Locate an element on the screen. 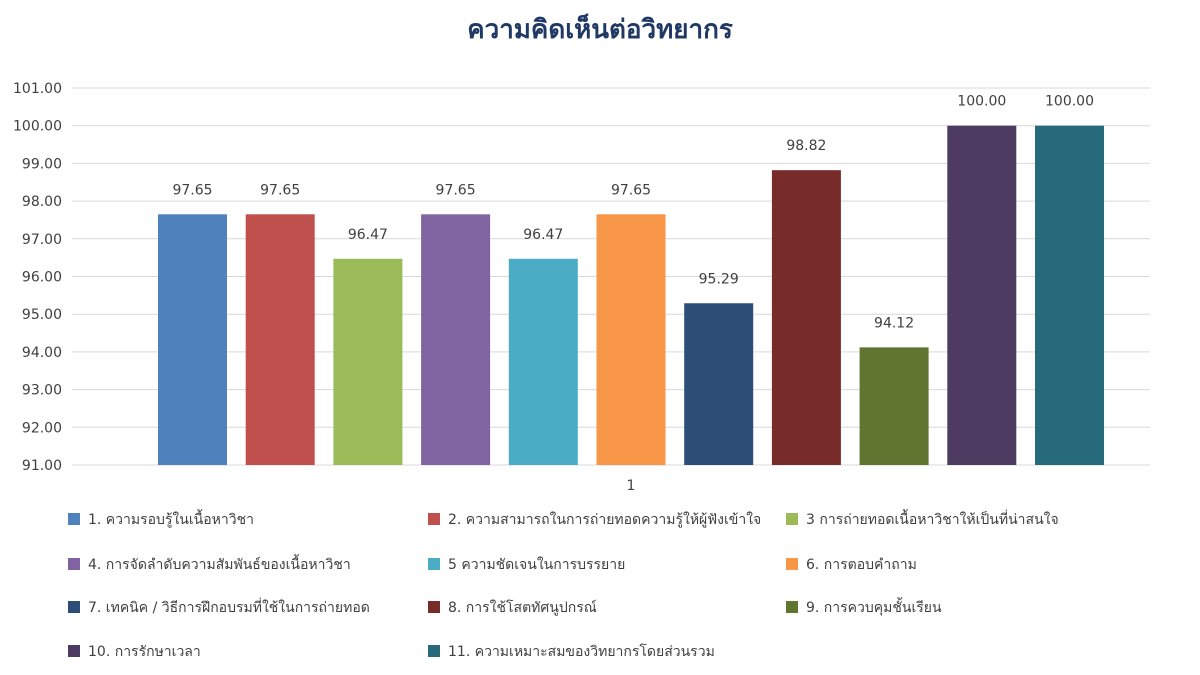  y-tick-label: 97.00 is located at coordinates (42, 240).